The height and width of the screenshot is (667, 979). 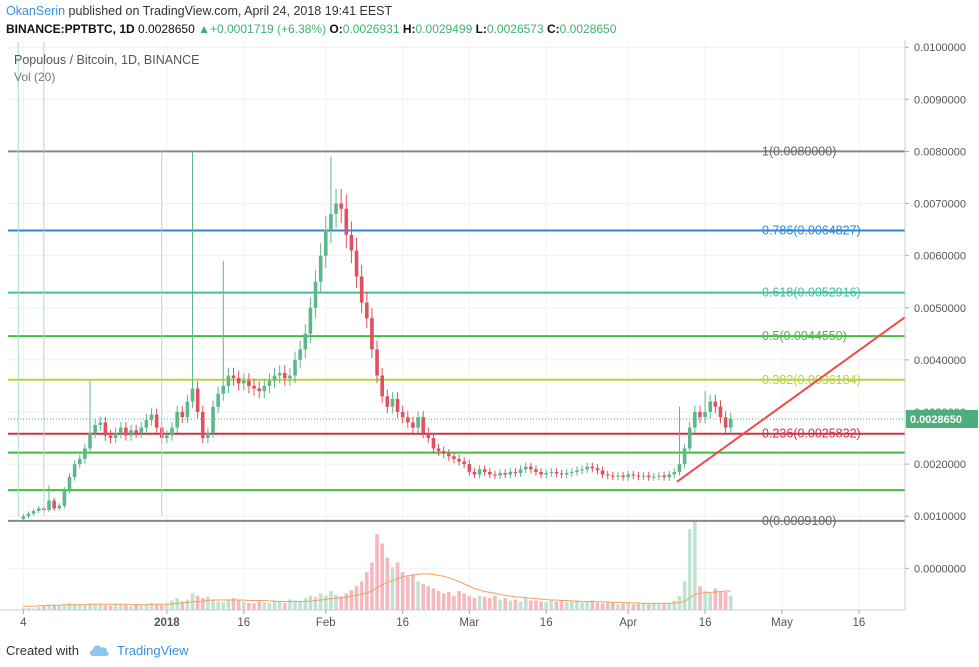 What do you see at coordinates (36, 11) in the screenshot?
I see `author-link: OkanSerin` at bounding box center [36, 11].